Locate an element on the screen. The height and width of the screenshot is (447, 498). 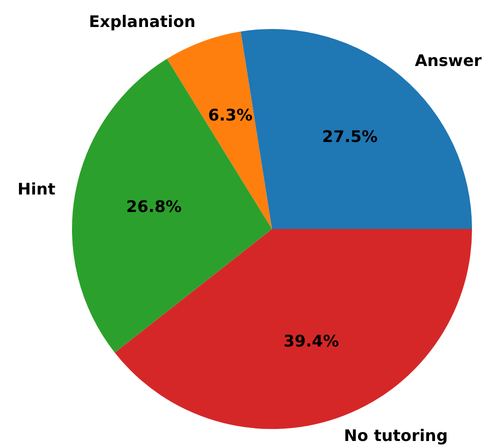
slice-label: Hint is located at coordinates (36, 189).